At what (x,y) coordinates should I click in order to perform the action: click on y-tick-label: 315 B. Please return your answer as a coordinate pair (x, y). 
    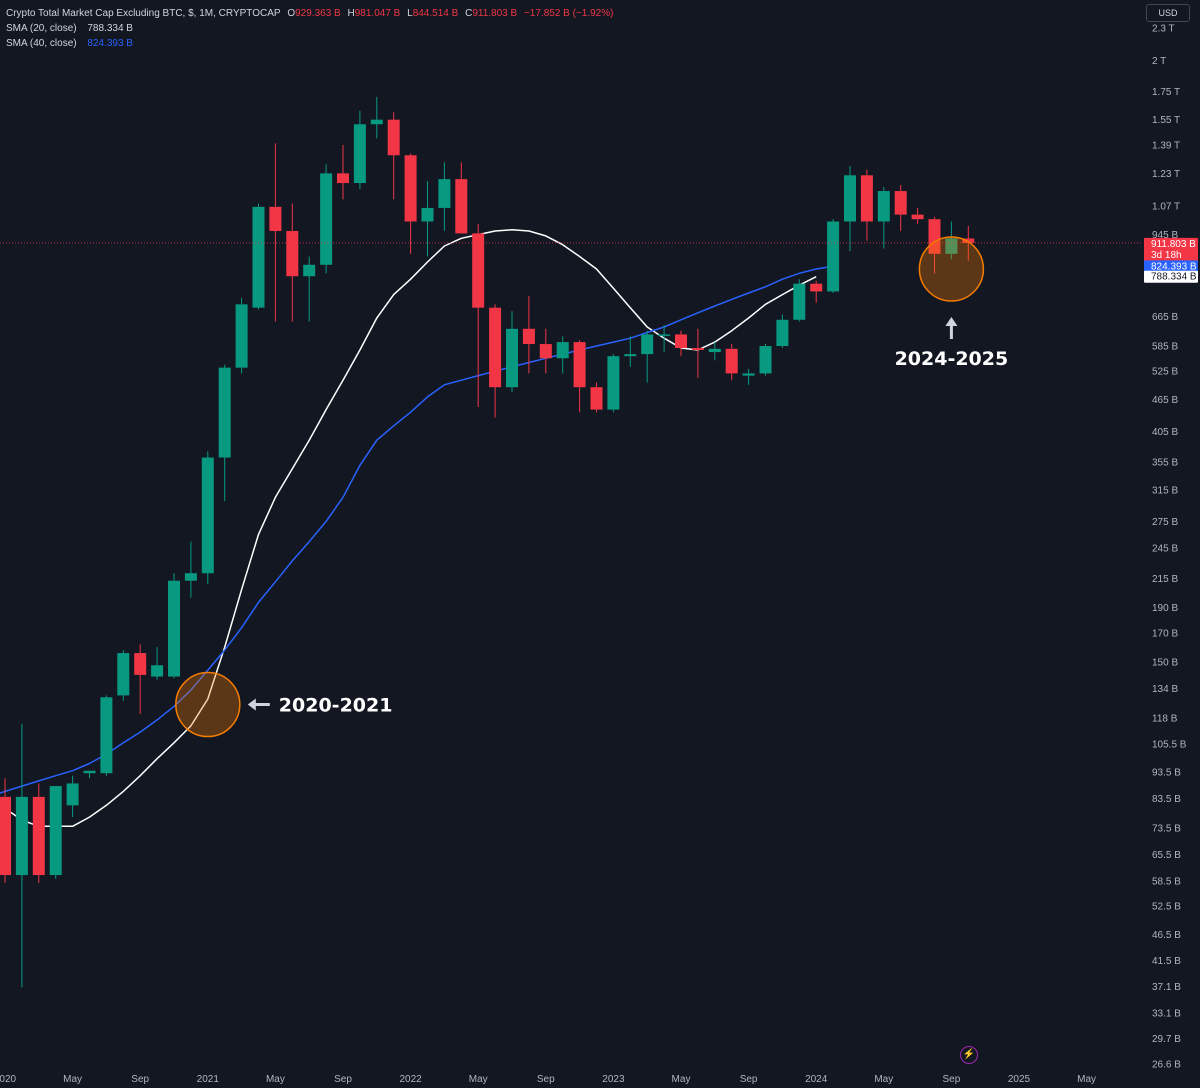
    Looking at the image, I should click on (1165, 490).